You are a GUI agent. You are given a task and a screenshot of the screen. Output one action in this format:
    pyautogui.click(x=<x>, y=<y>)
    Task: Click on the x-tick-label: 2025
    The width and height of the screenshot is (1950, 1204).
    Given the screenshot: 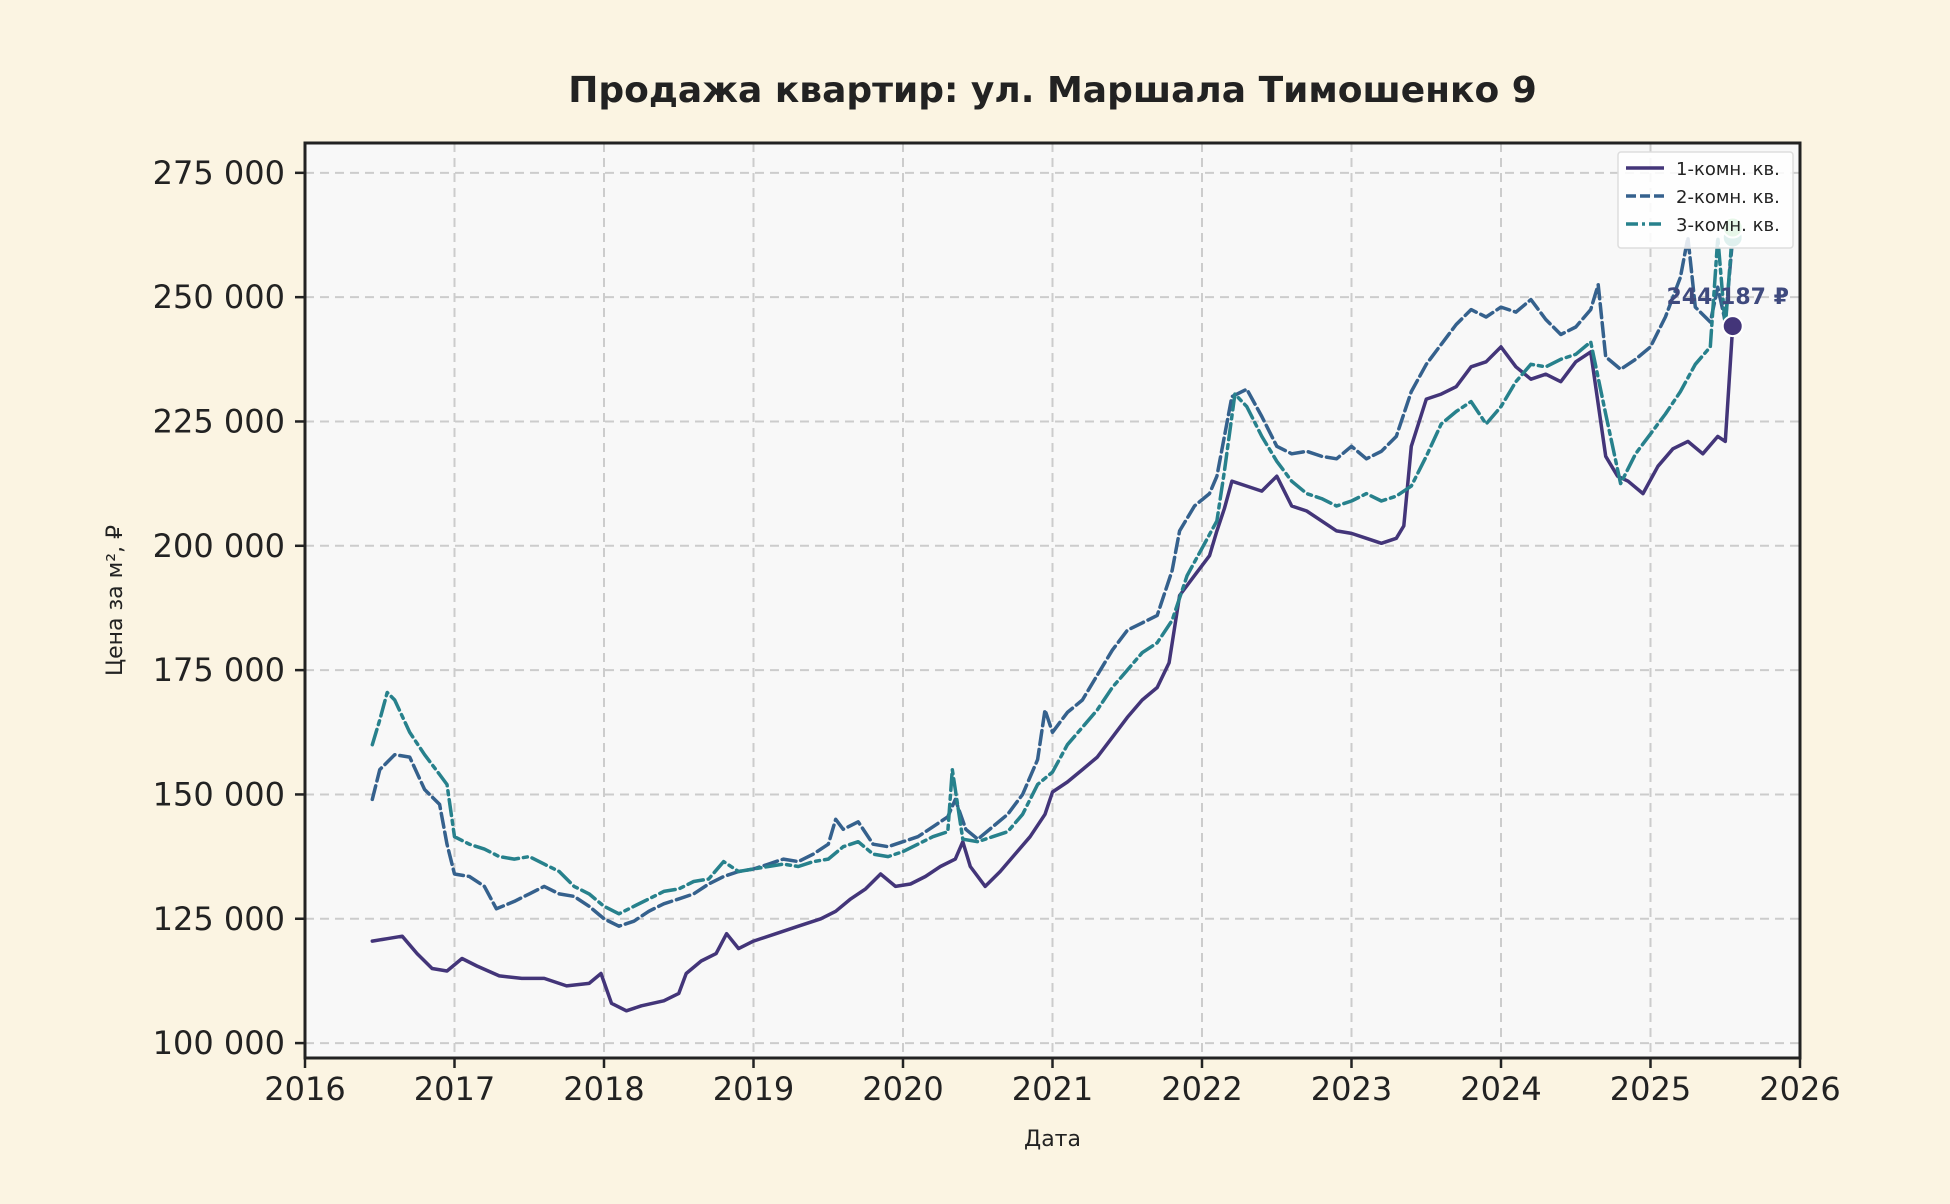 What is the action you would take?
    pyautogui.click(x=1650, y=1089)
    